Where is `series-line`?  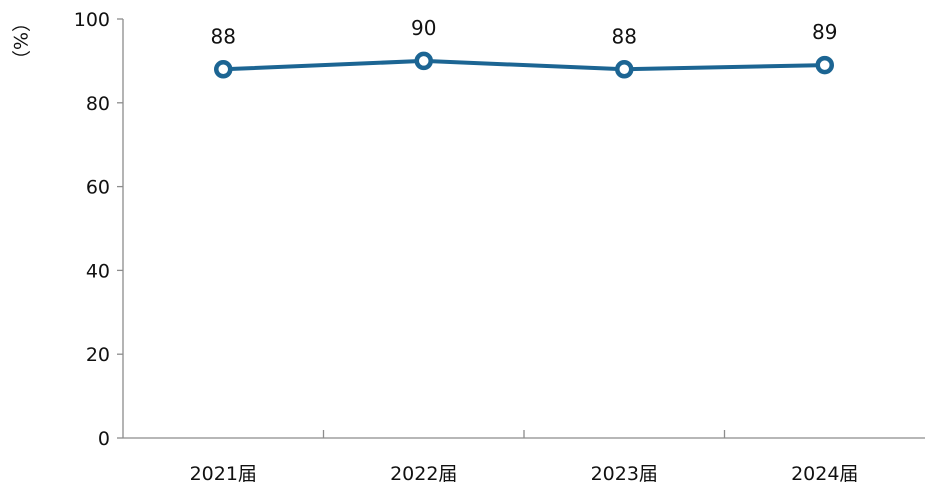 series-line is located at coordinates (524, 65).